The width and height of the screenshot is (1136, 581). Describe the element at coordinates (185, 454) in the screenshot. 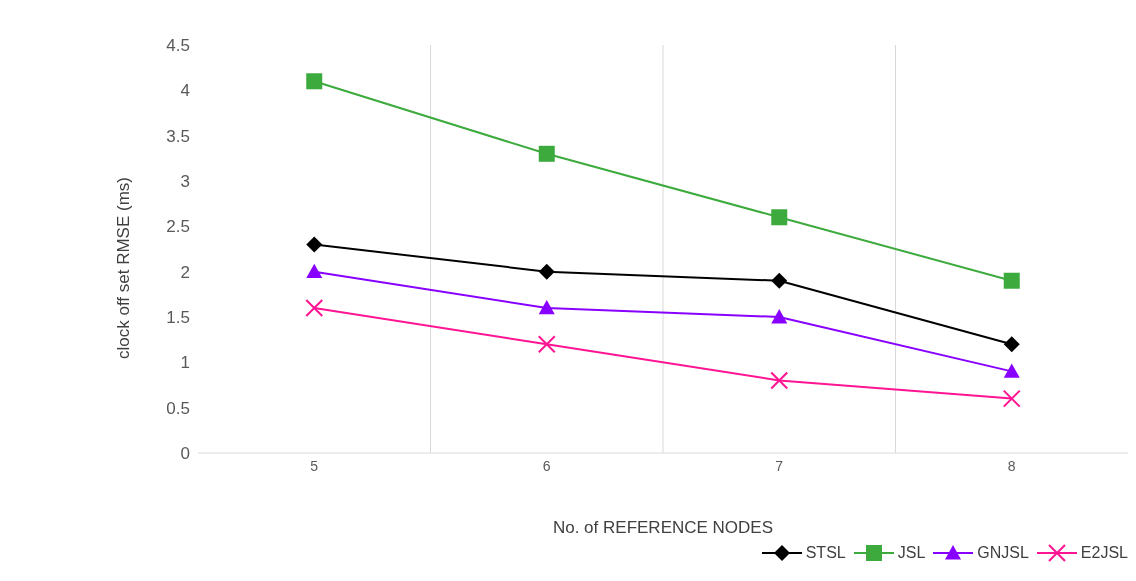

I see `y-tick-label: 0` at that location.